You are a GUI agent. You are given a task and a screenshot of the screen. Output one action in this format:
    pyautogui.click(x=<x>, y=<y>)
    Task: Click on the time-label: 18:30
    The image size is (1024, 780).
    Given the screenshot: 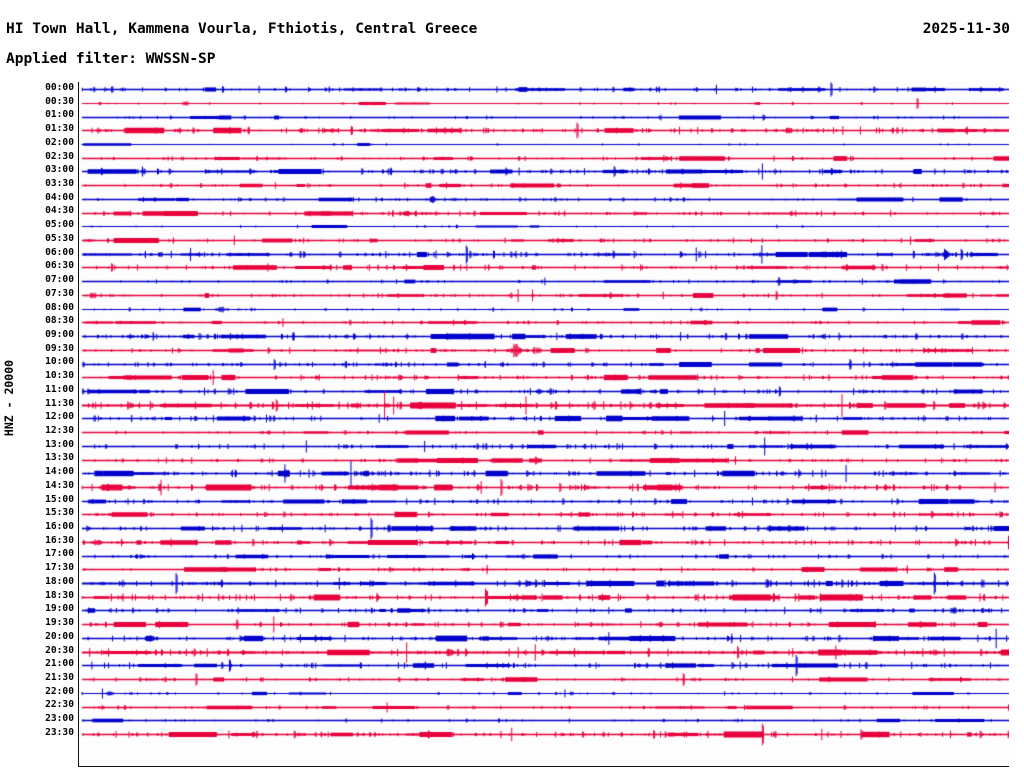 What is the action you would take?
    pyautogui.click(x=59, y=595)
    